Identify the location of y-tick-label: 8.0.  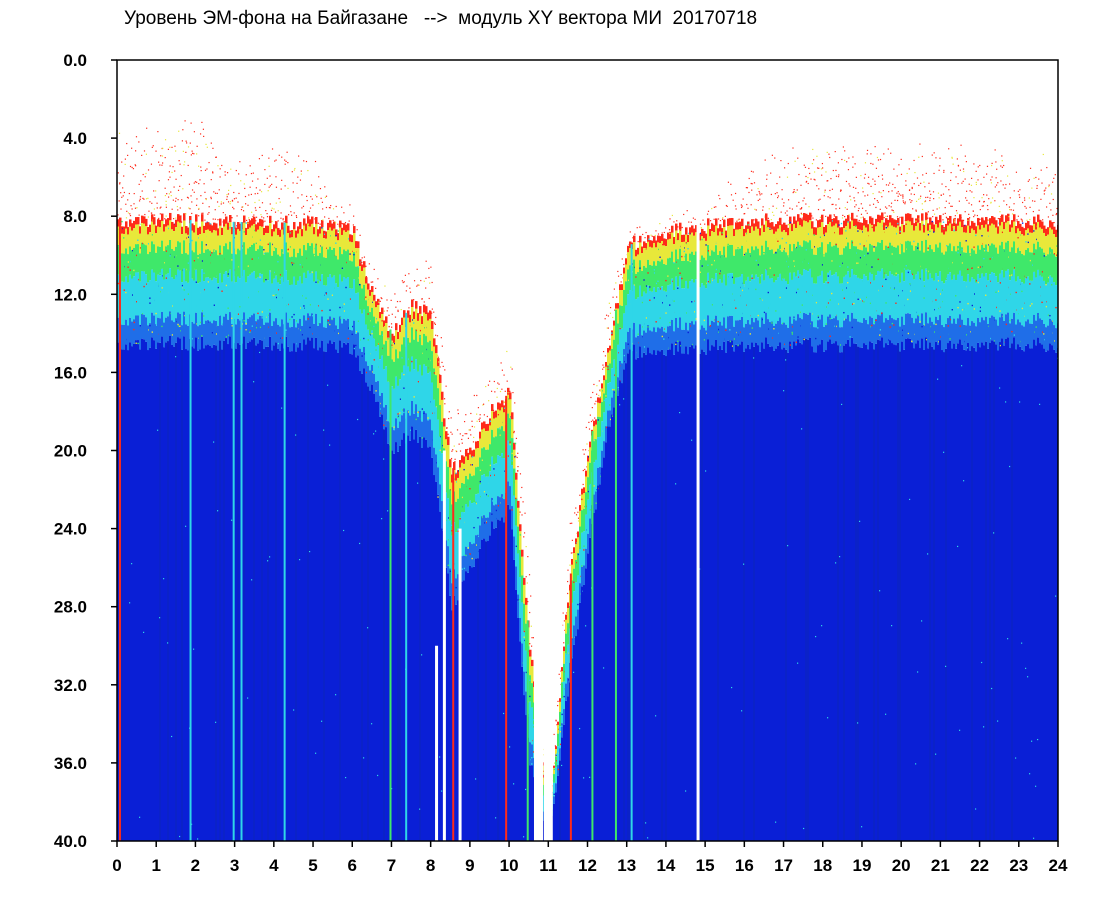
(75, 216).